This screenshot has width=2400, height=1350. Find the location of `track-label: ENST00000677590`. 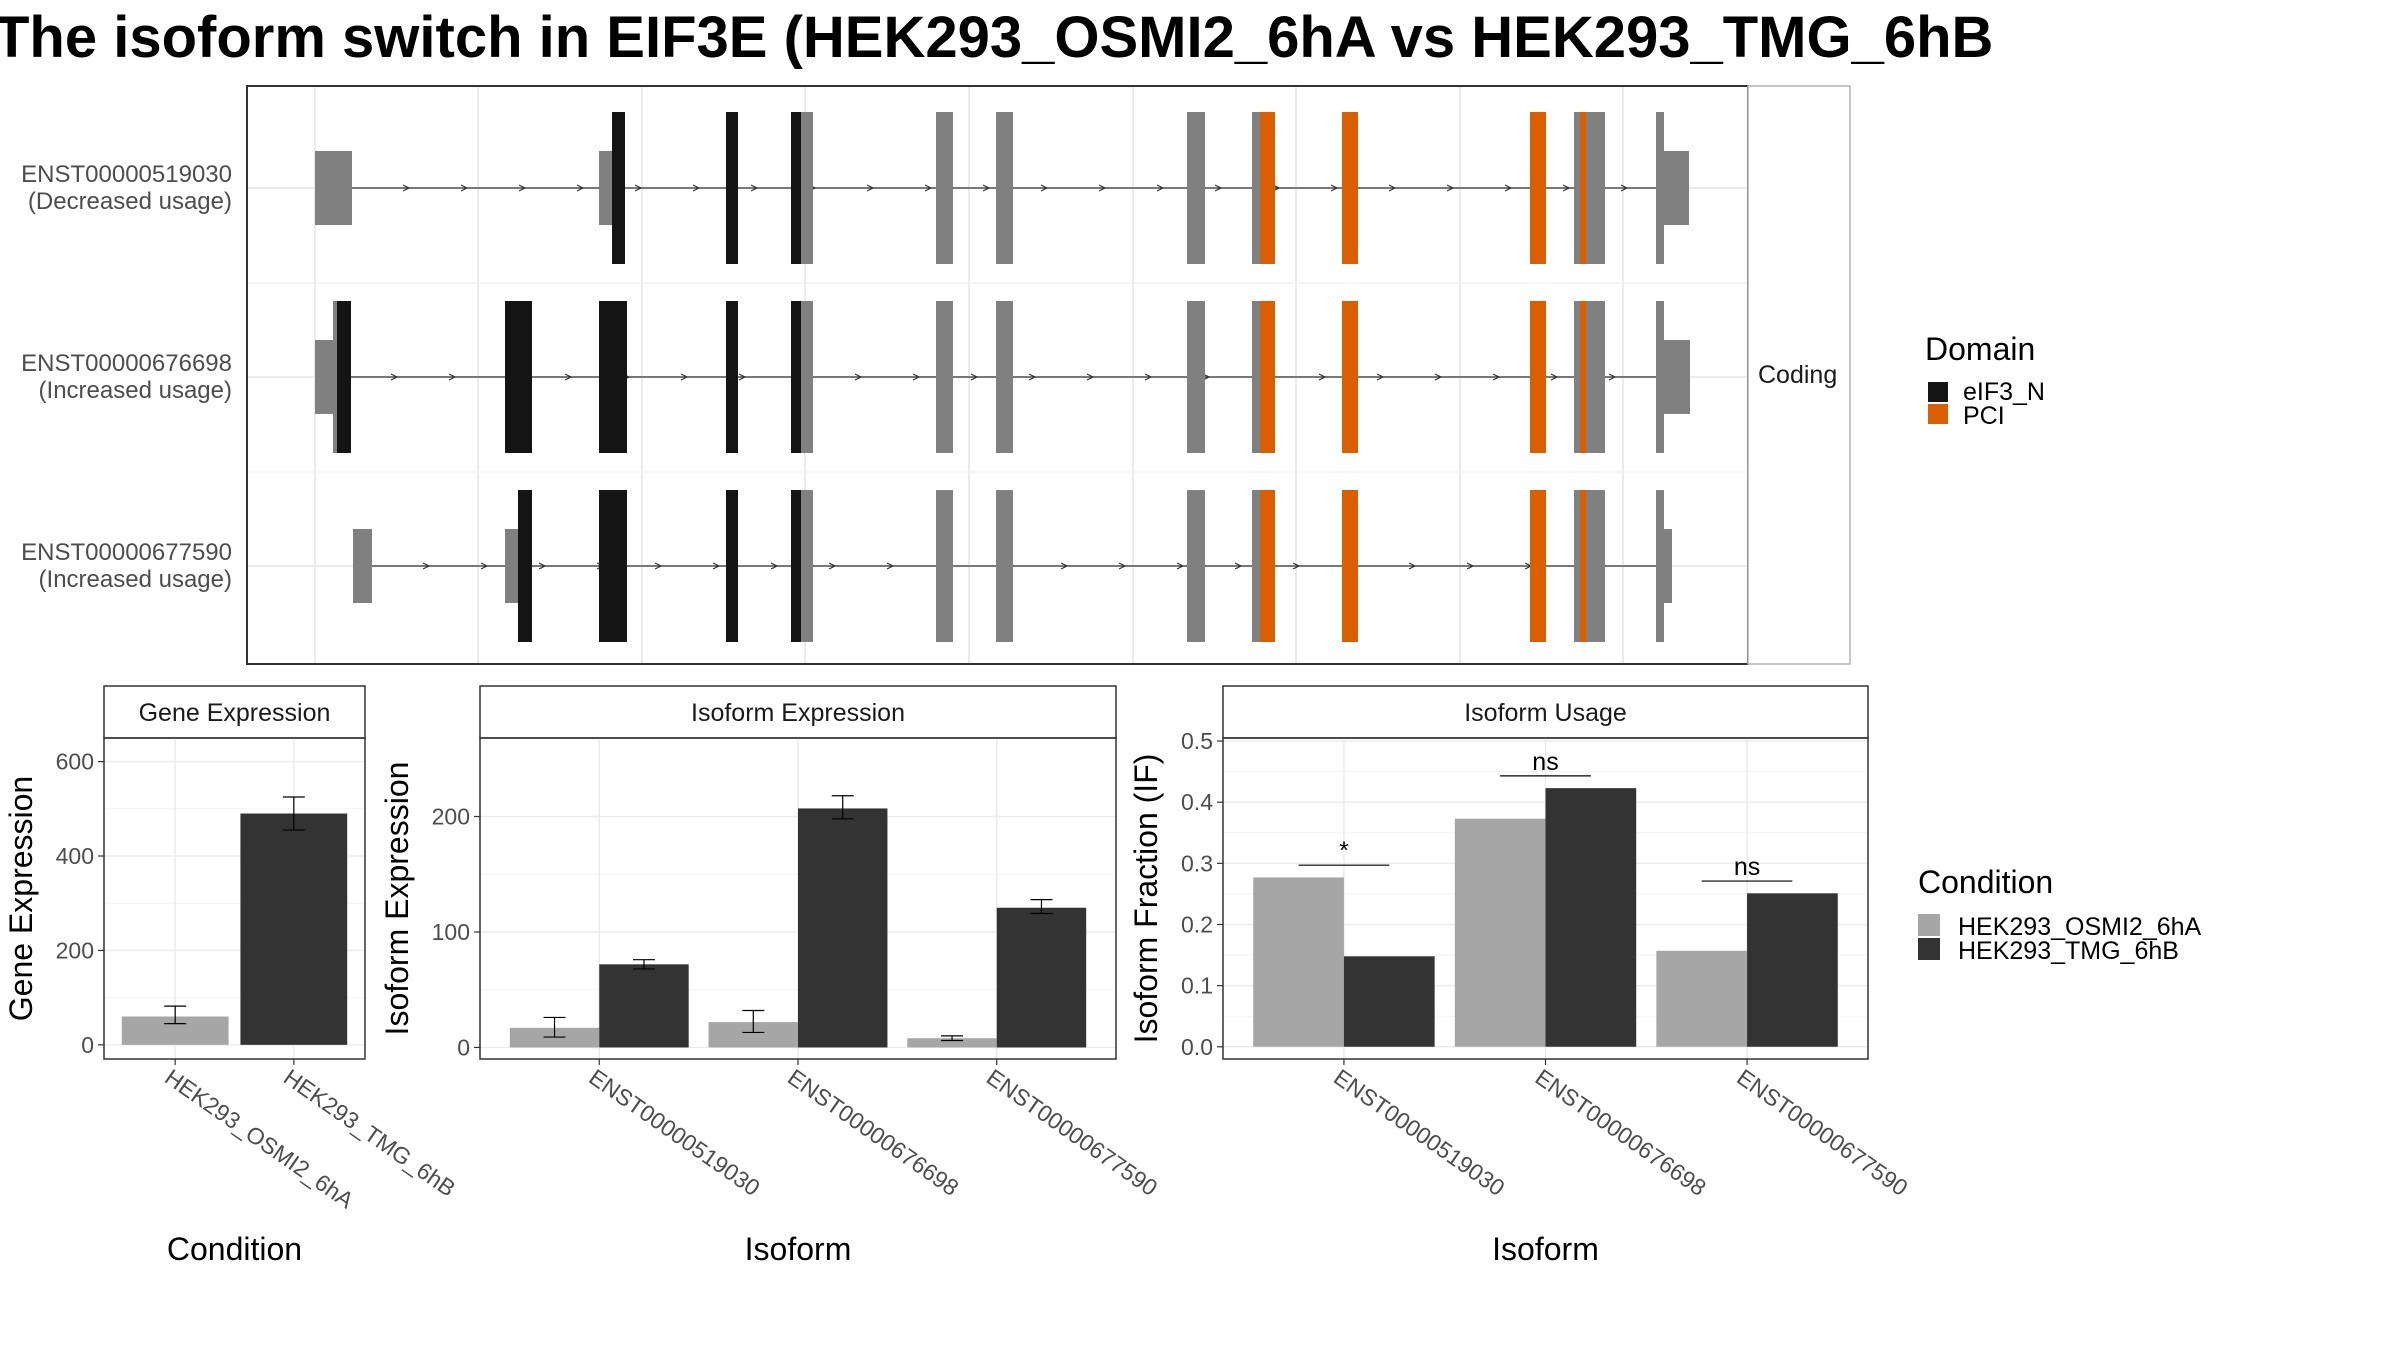

track-label: ENST00000677590 is located at coordinates (126, 552).